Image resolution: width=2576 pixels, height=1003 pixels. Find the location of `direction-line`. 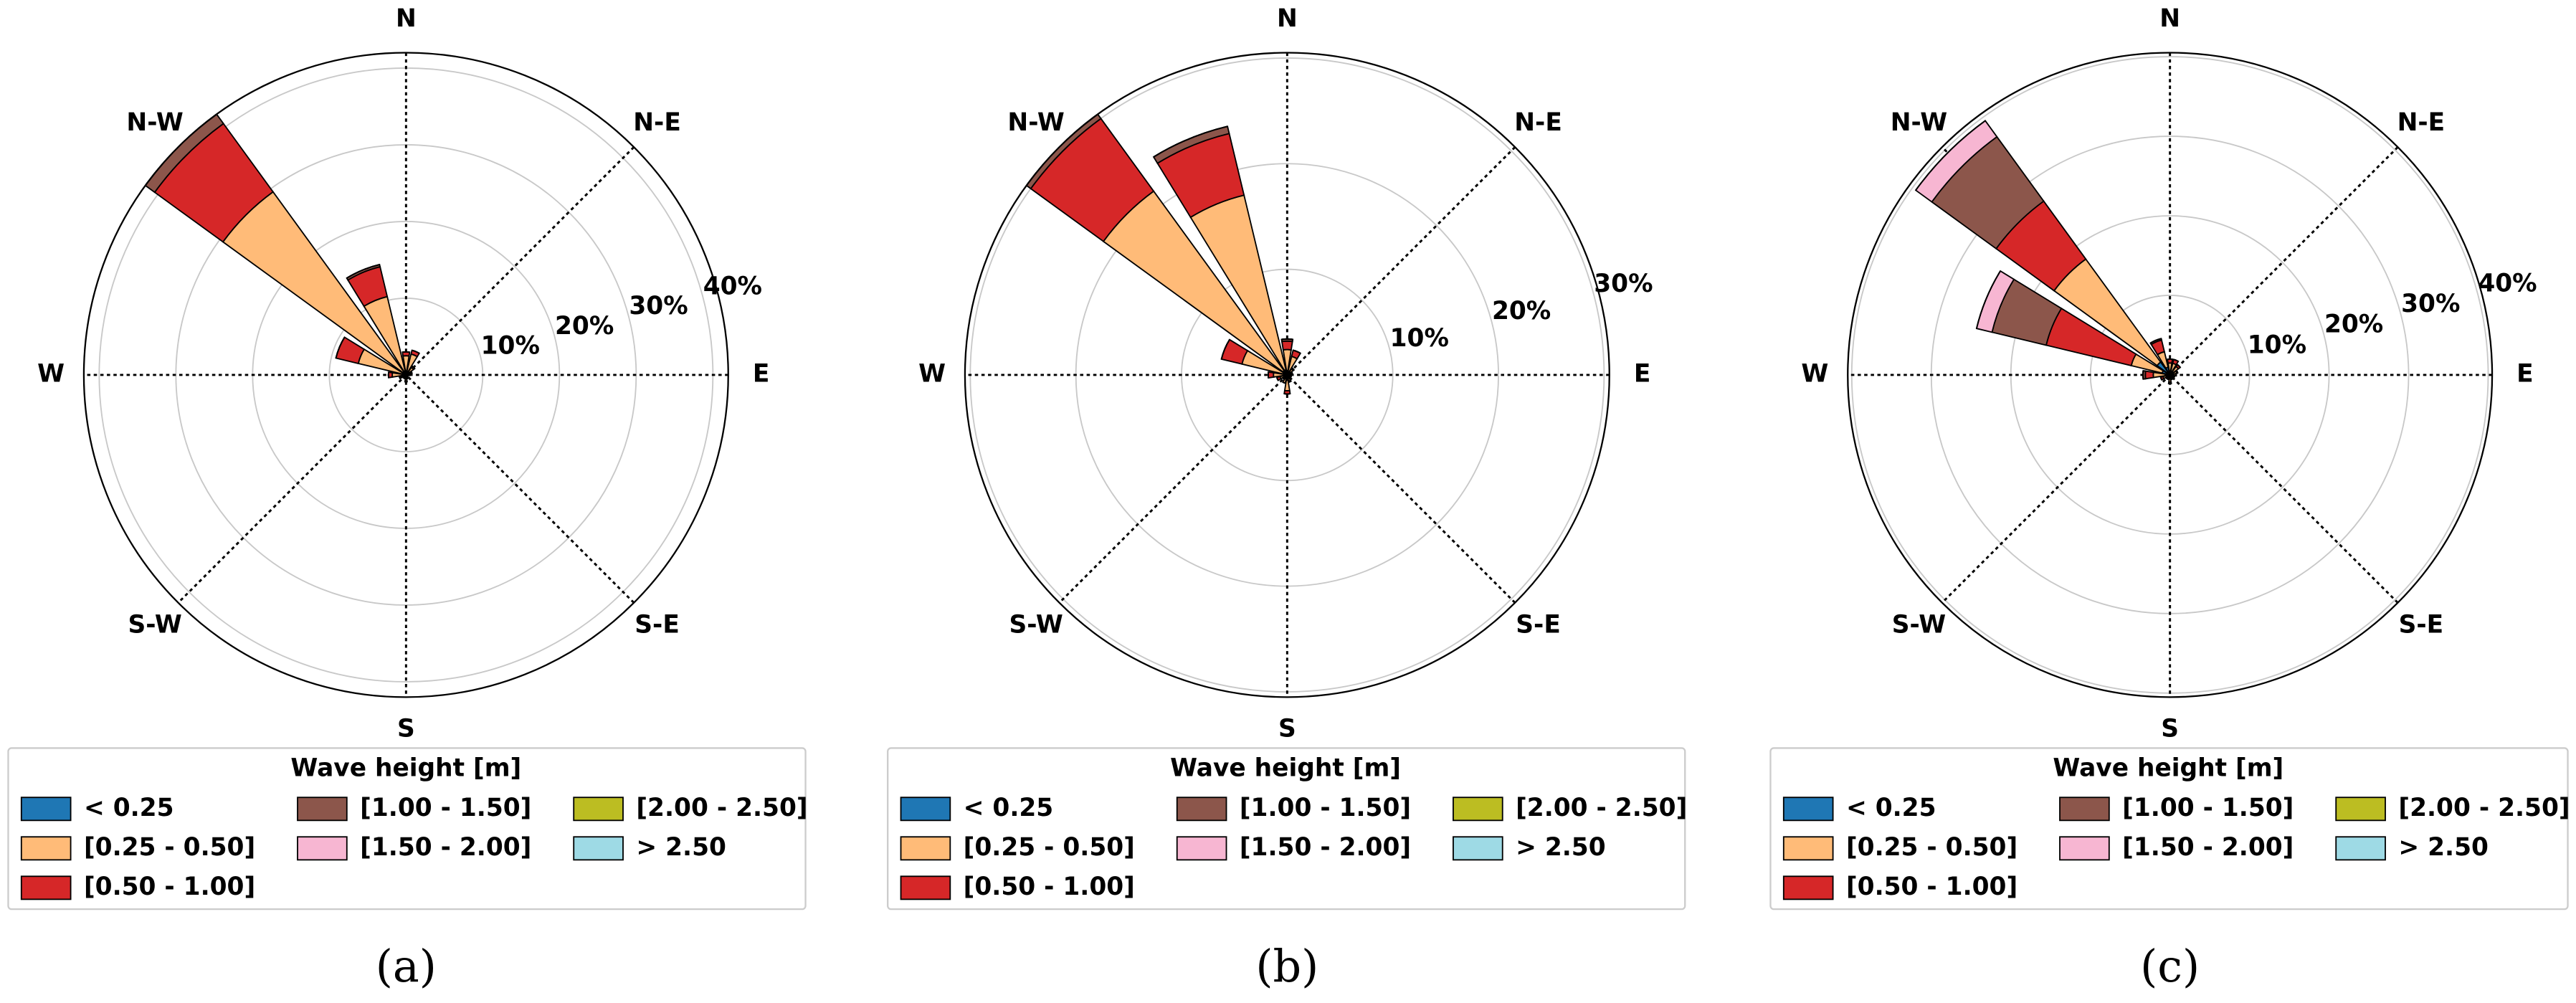

direction-line is located at coordinates (2170, 375).